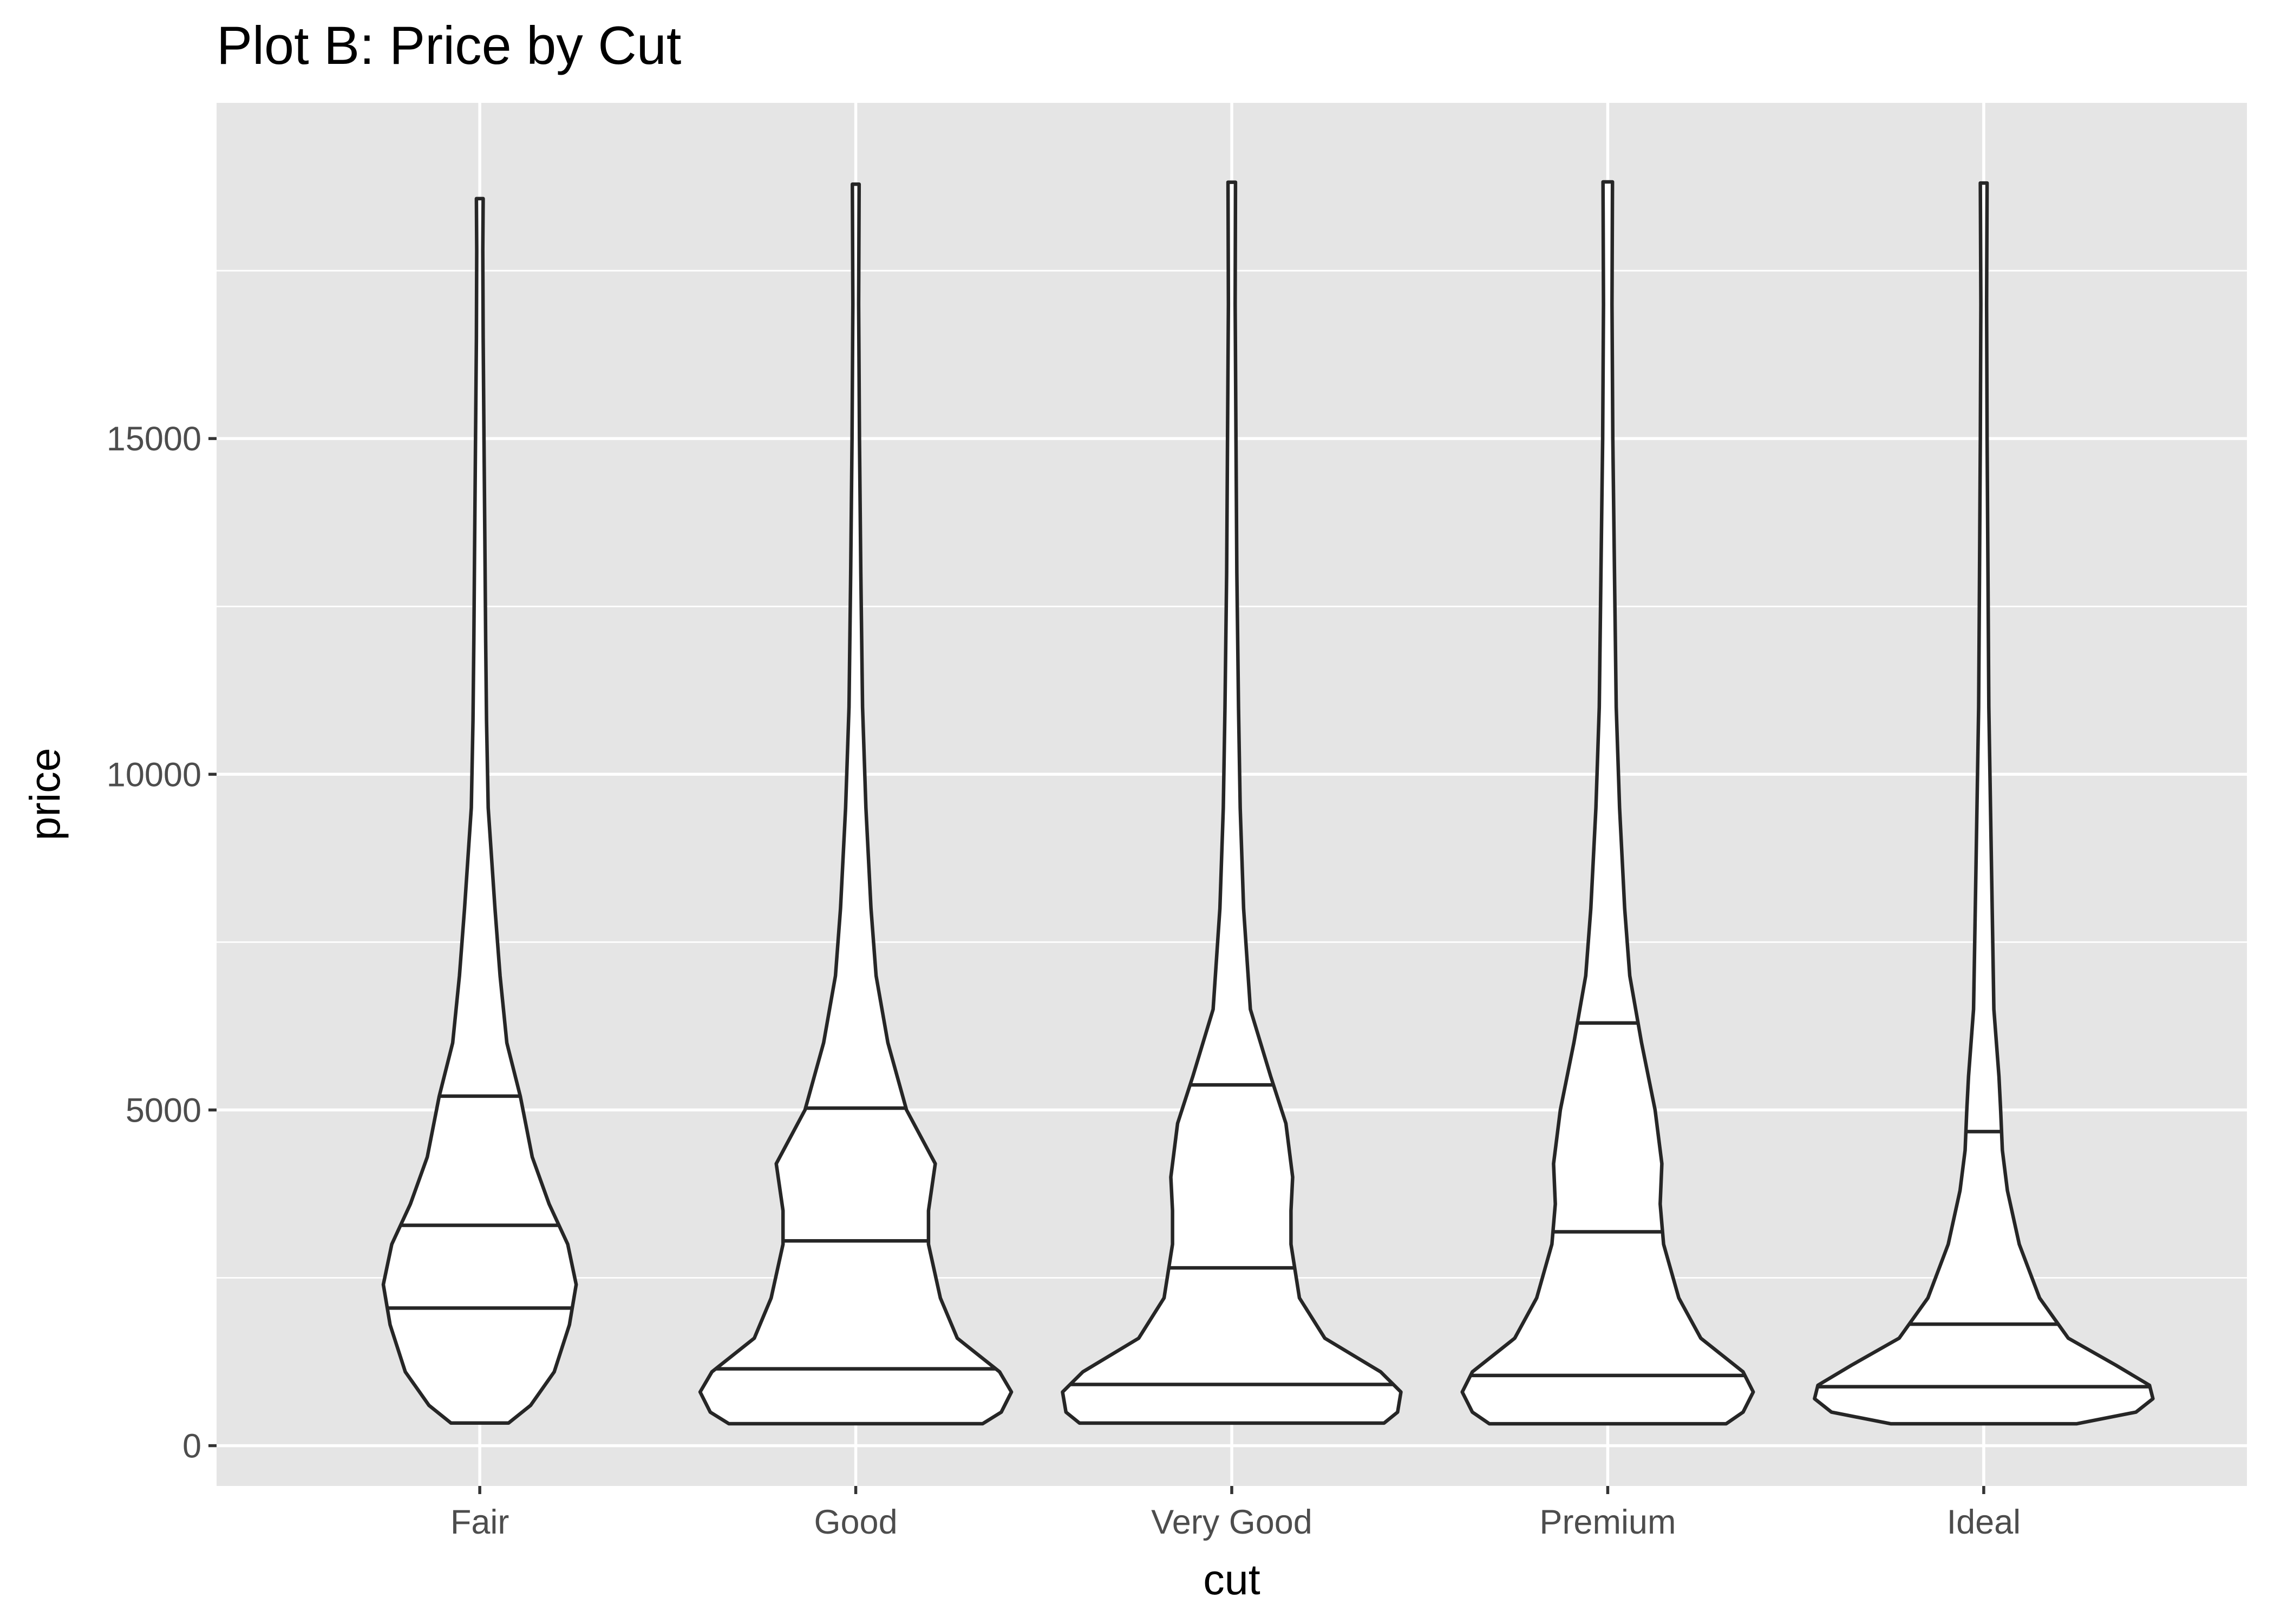 The height and width of the screenshot is (1624, 2274). What do you see at coordinates (449, 45) in the screenshot?
I see `chart-title: Plot B: Price by Cut` at bounding box center [449, 45].